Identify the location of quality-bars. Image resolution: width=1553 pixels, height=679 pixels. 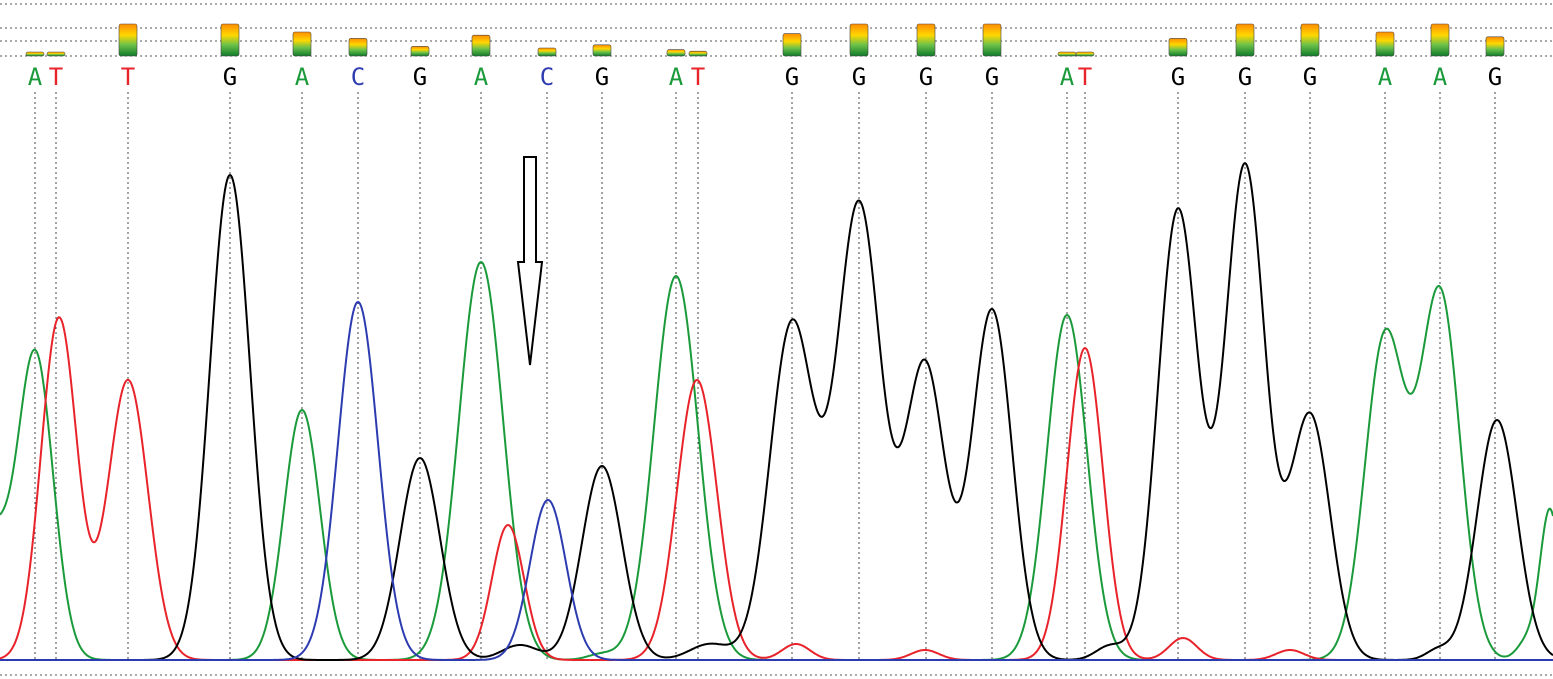
(765, 40).